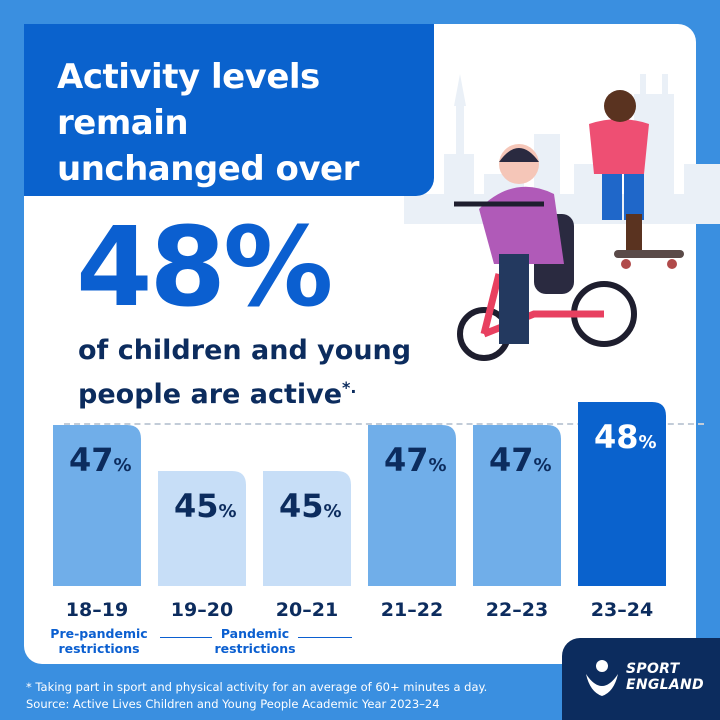 This screenshot has width=720, height=720. I want to click on category-label: 22–23, so click(517, 610).